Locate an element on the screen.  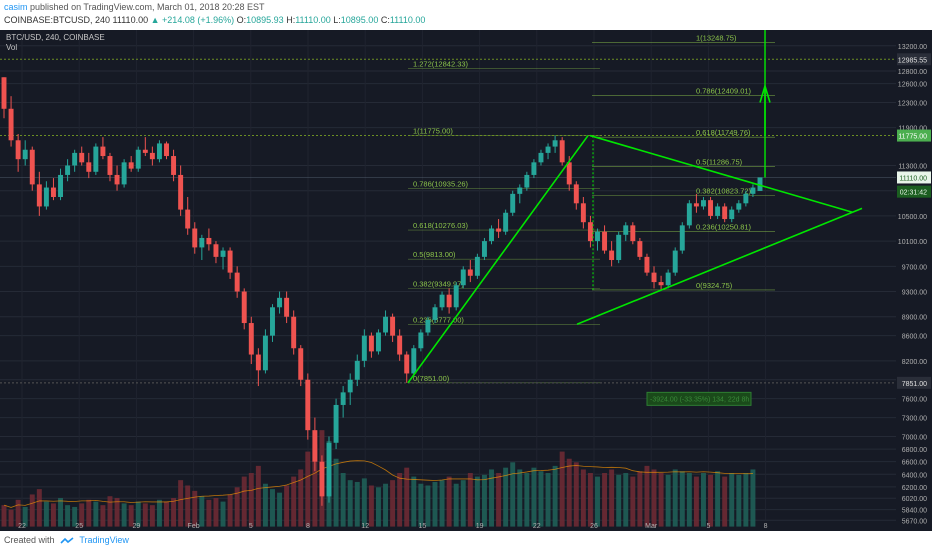
close-label: C: is located at coordinates (385, 20).